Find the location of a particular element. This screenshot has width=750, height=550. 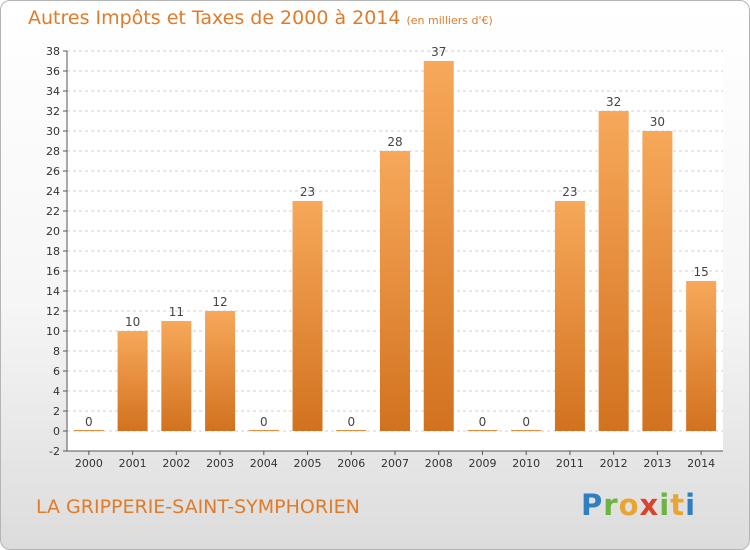

x-tick-label: 2004 is located at coordinates (264, 463).